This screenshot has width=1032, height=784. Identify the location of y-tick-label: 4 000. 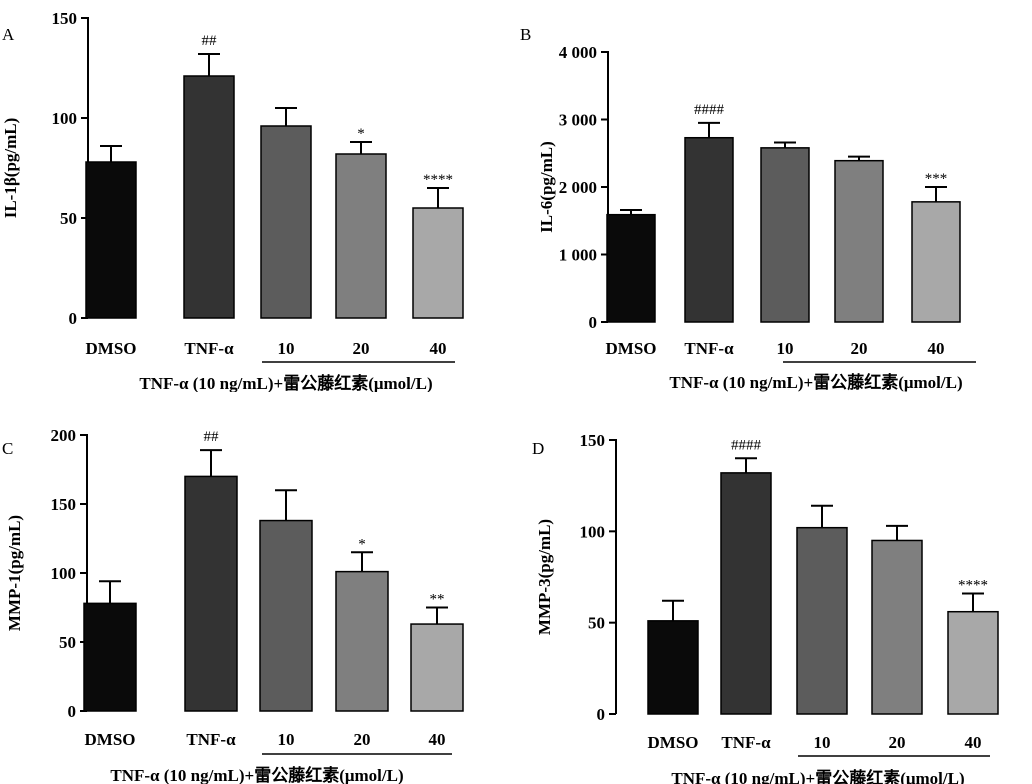
(578, 52).